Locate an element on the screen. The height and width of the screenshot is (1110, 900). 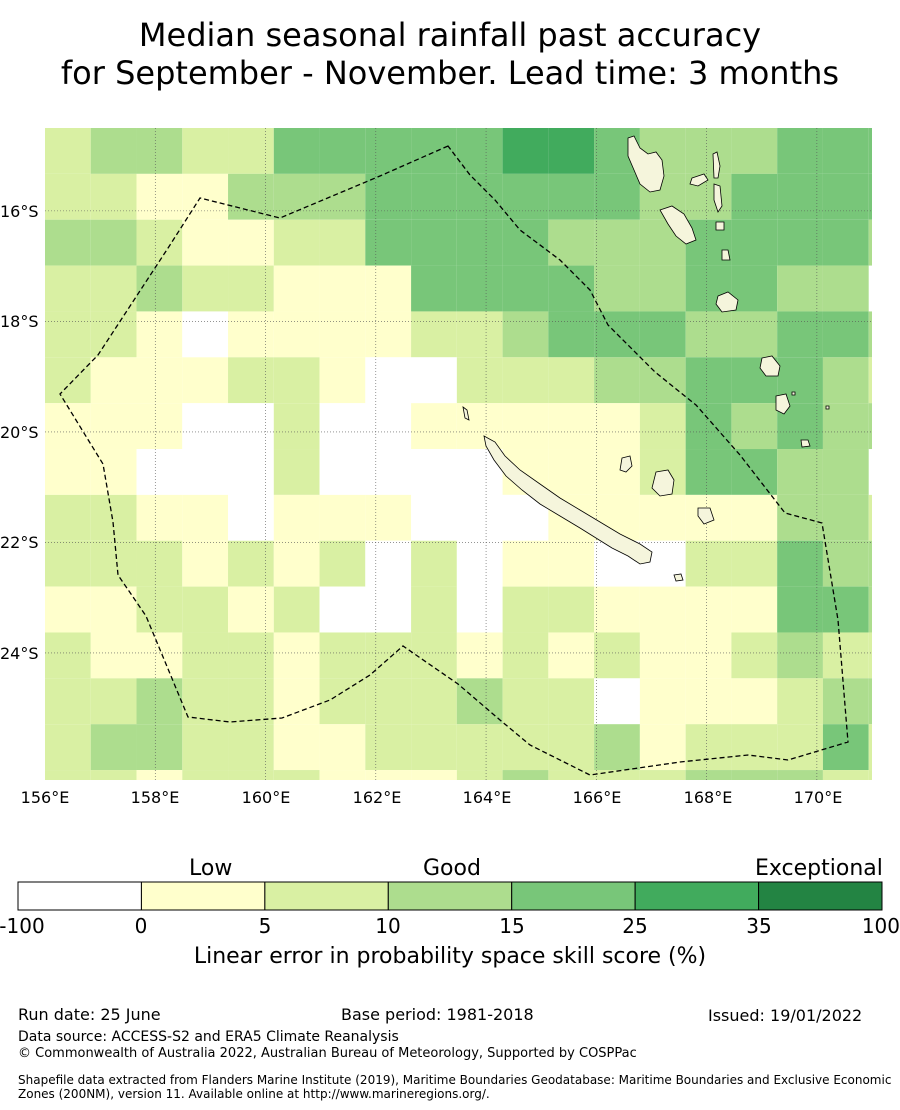
legend-tick: 5 is located at coordinates (265, 926).